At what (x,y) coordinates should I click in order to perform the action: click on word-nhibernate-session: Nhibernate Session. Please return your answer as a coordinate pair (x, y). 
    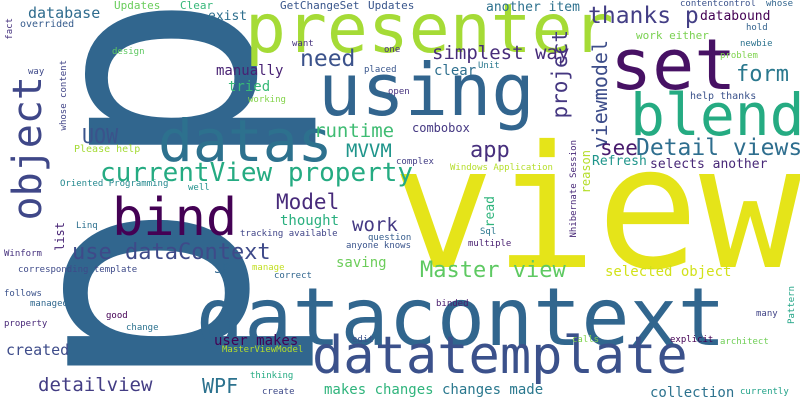
    Looking at the image, I should click on (574, 189).